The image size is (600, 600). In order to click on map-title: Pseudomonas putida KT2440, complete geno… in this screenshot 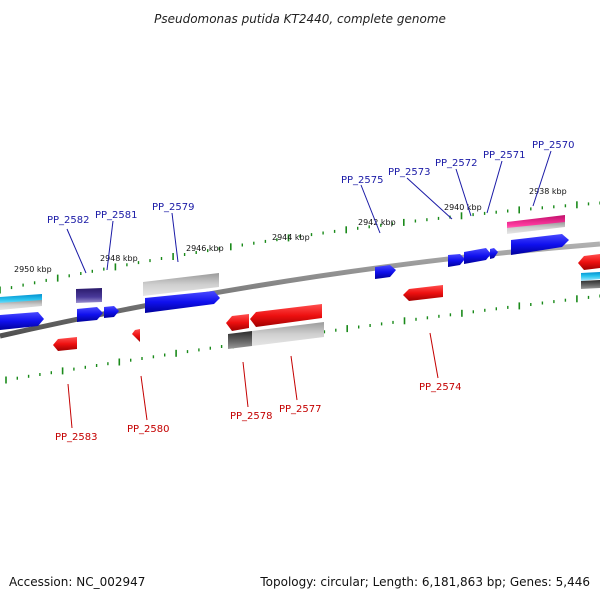, I will do `click(300, 19)`.